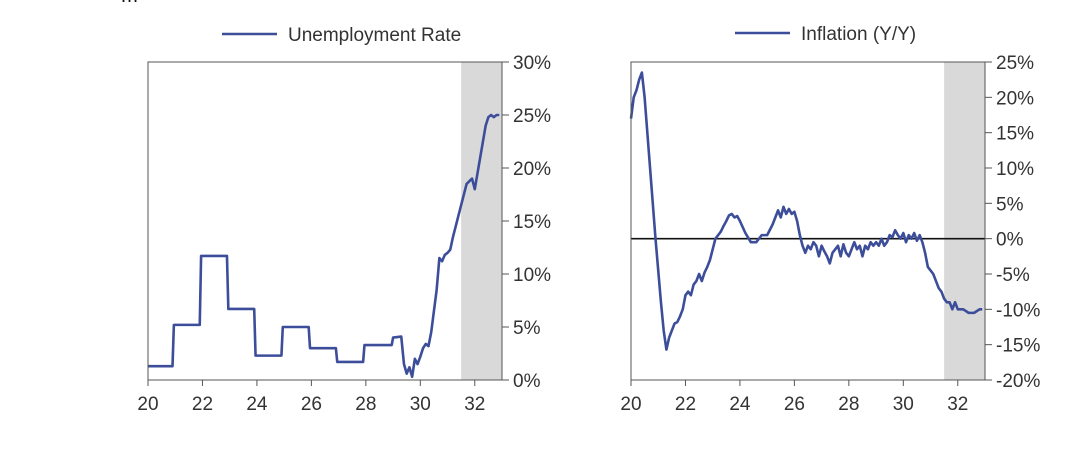  I want to click on y-tick-label: -15%, so click(1018, 346).